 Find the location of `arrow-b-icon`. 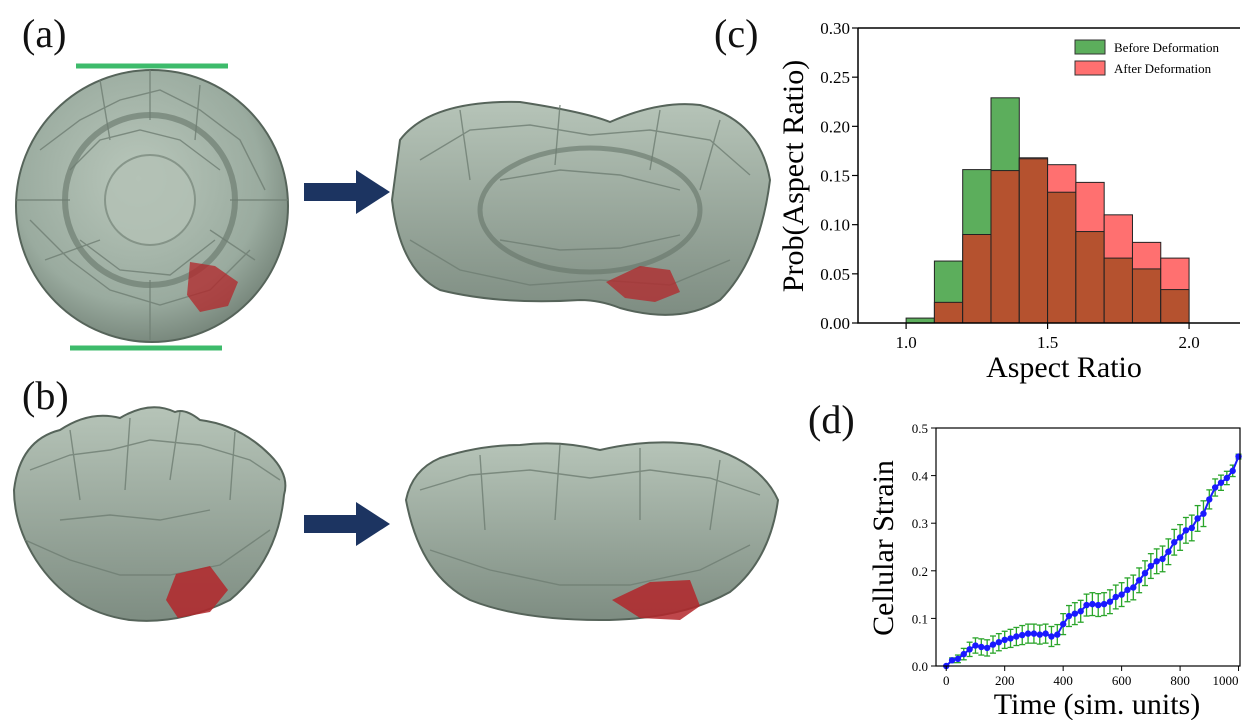

arrow-b-icon is located at coordinates (347, 524).